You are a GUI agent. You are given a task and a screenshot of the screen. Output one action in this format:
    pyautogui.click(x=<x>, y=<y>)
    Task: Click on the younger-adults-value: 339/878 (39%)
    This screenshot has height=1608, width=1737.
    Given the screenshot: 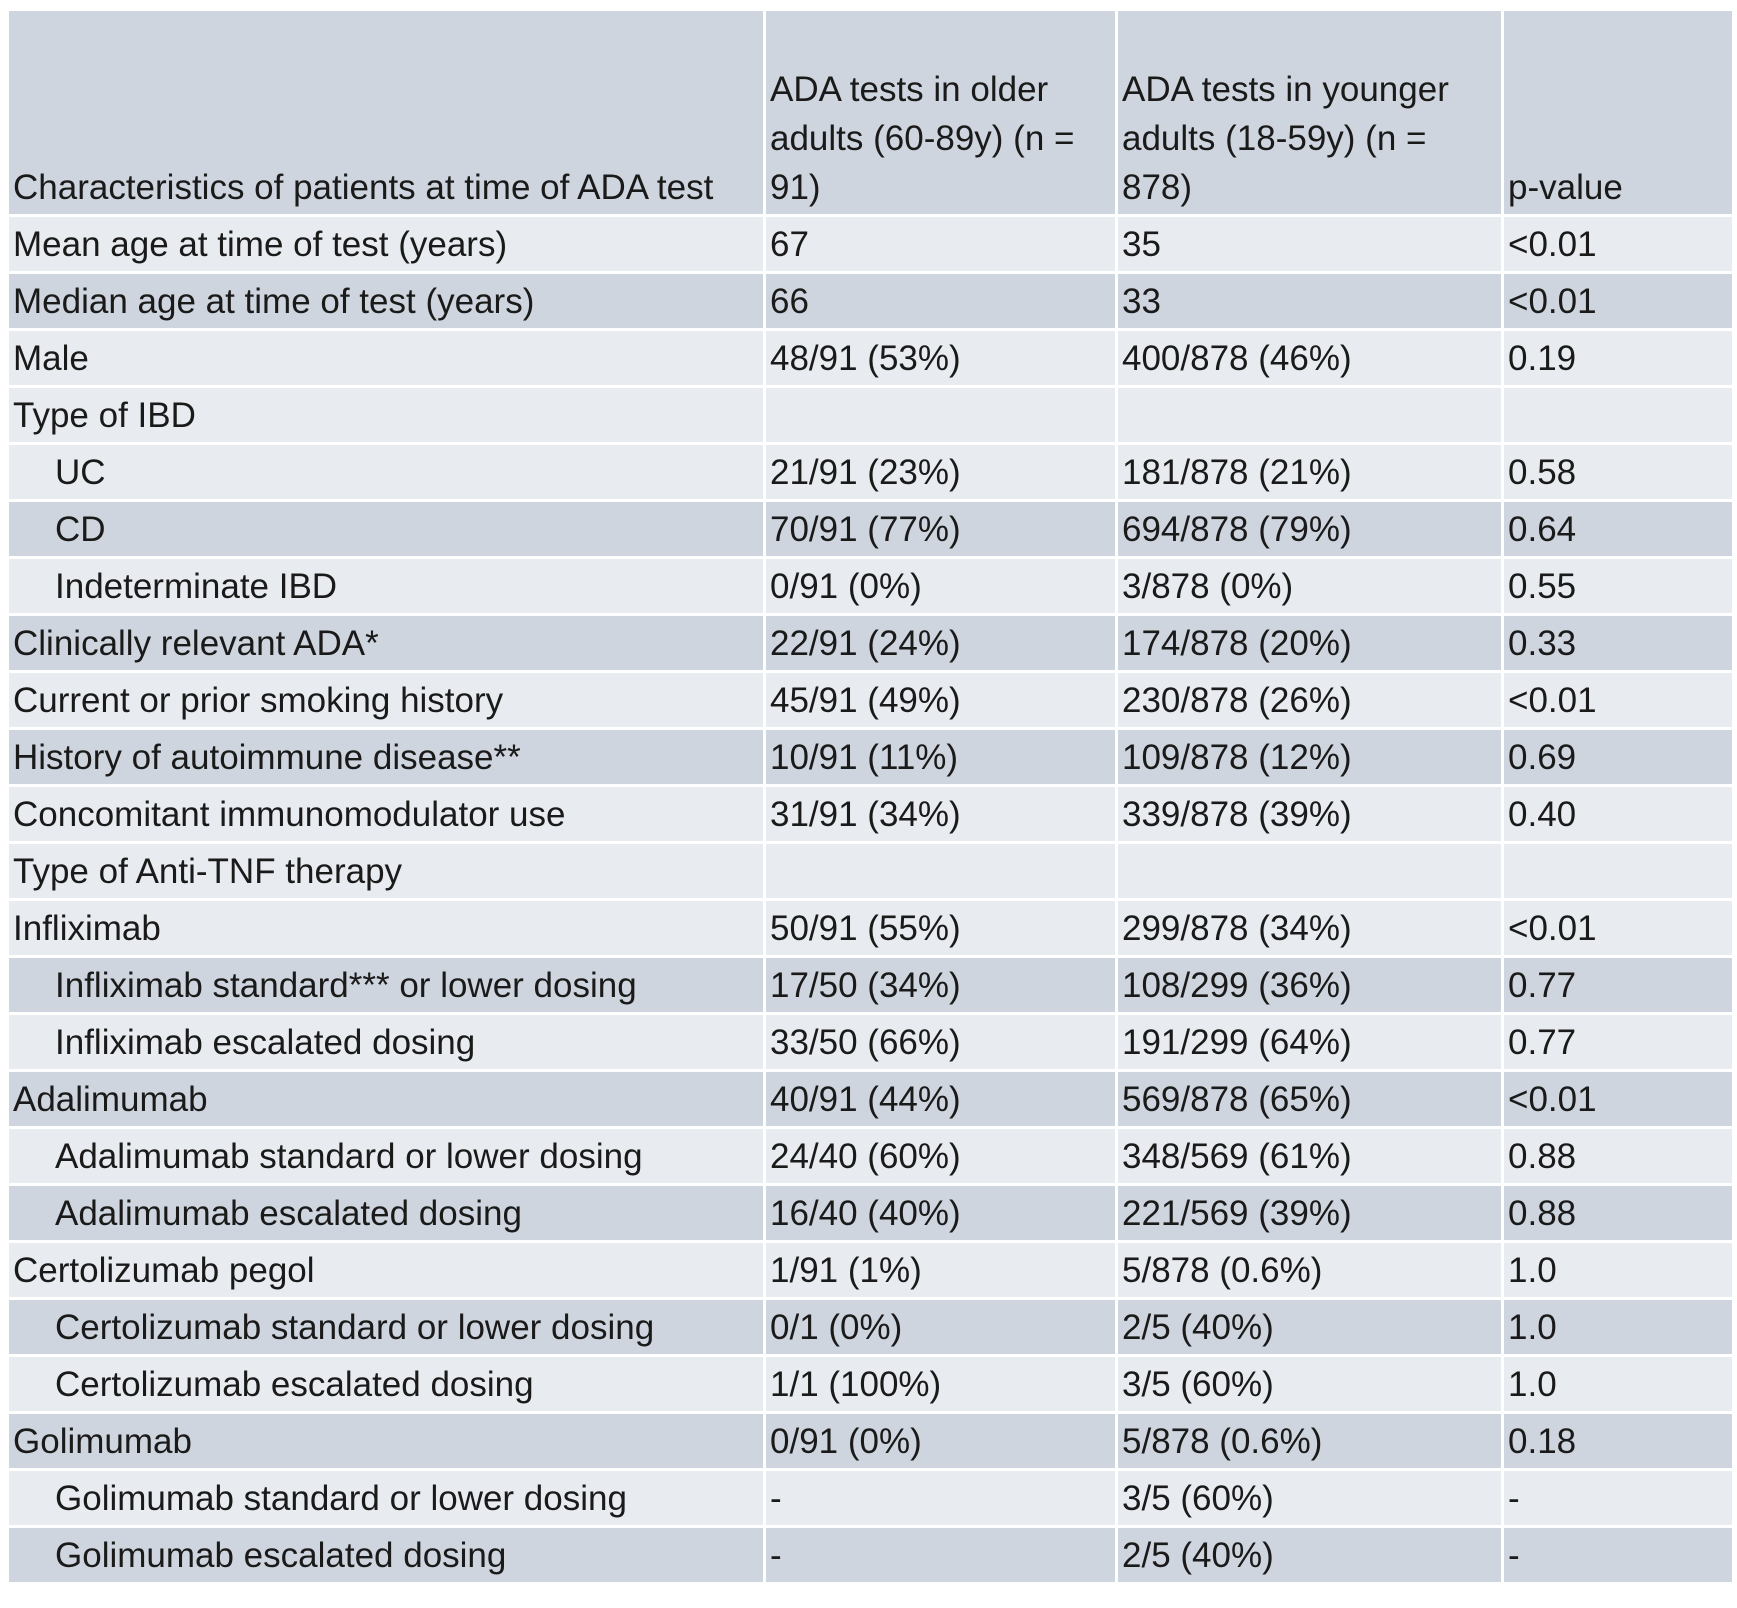 What is the action you would take?
    pyautogui.click(x=1309, y=814)
    